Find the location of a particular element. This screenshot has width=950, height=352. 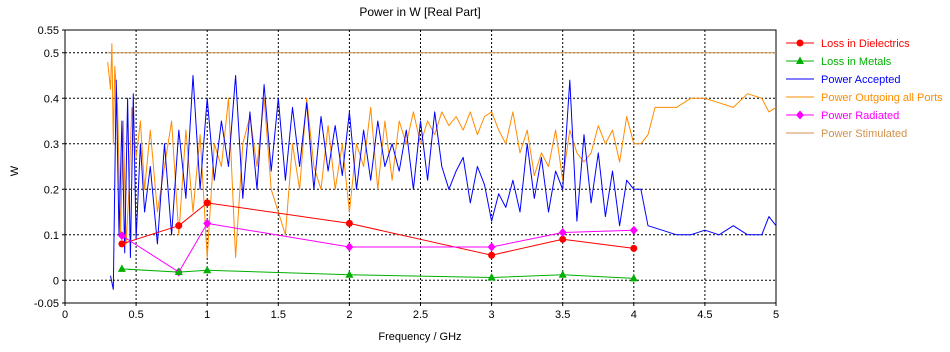

x-tick-label: 2.5 is located at coordinates (420, 315).